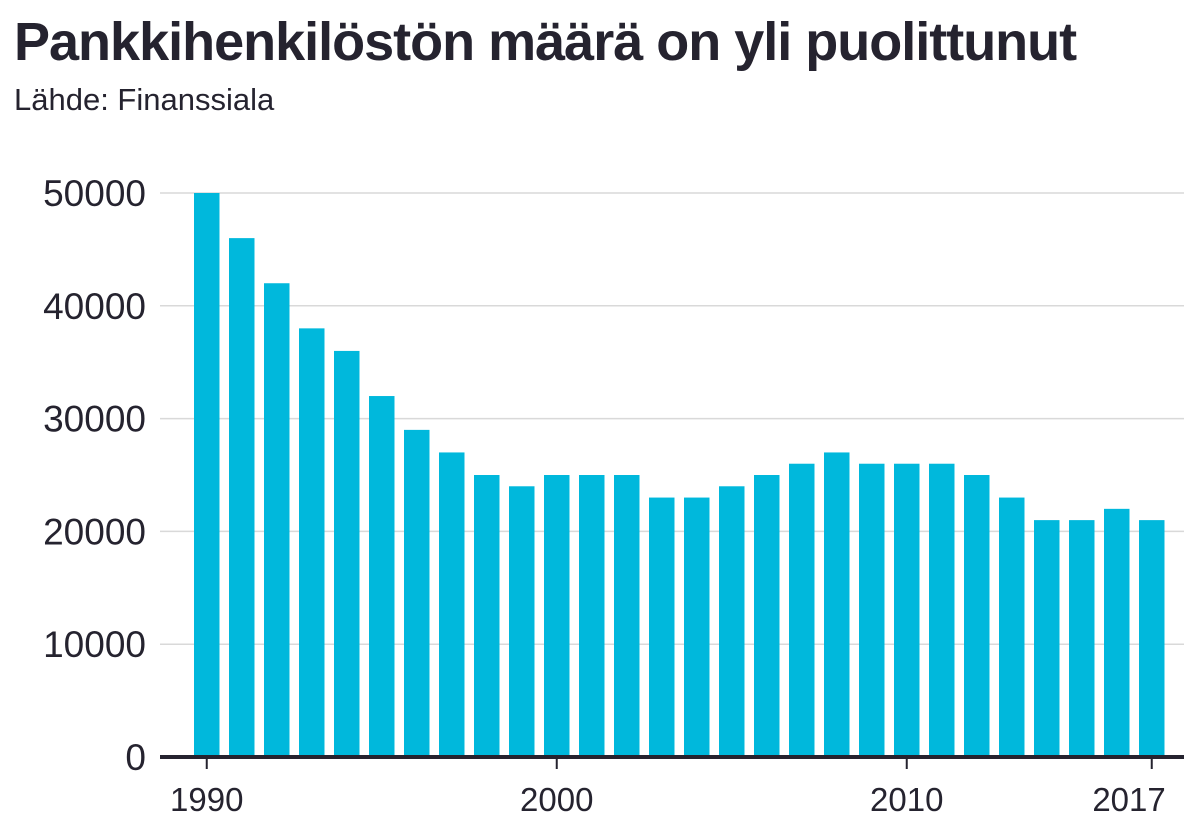 The image size is (1199, 833). Describe the element at coordinates (1012, 627) in the screenshot. I see `bar-2013` at that location.